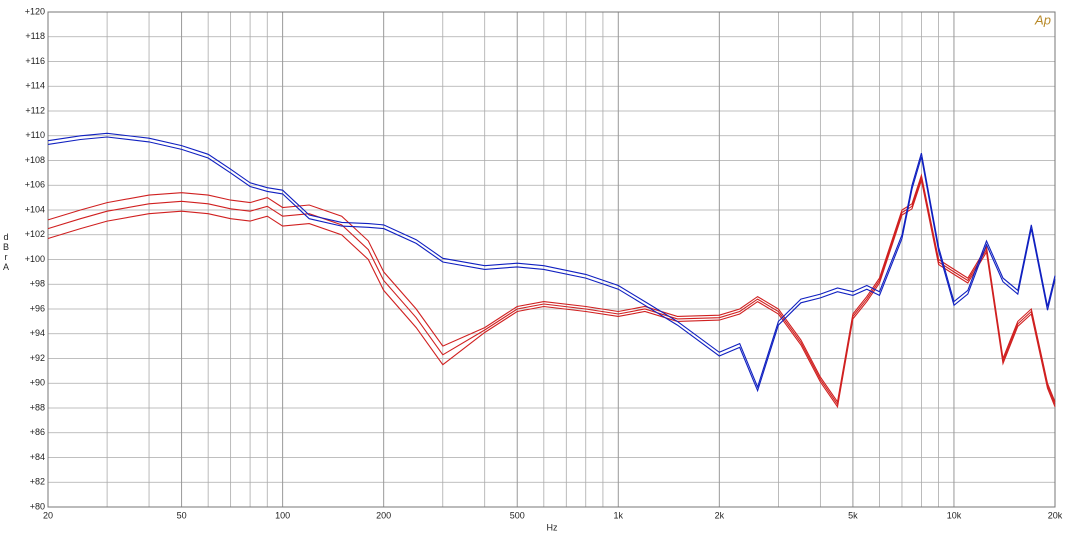 This screenshot has height=533, width=1067. What do you see at coordinates (37, 506) in the screenshot?
I see `y-tick-label: +80` at bounding box center [37, 506].